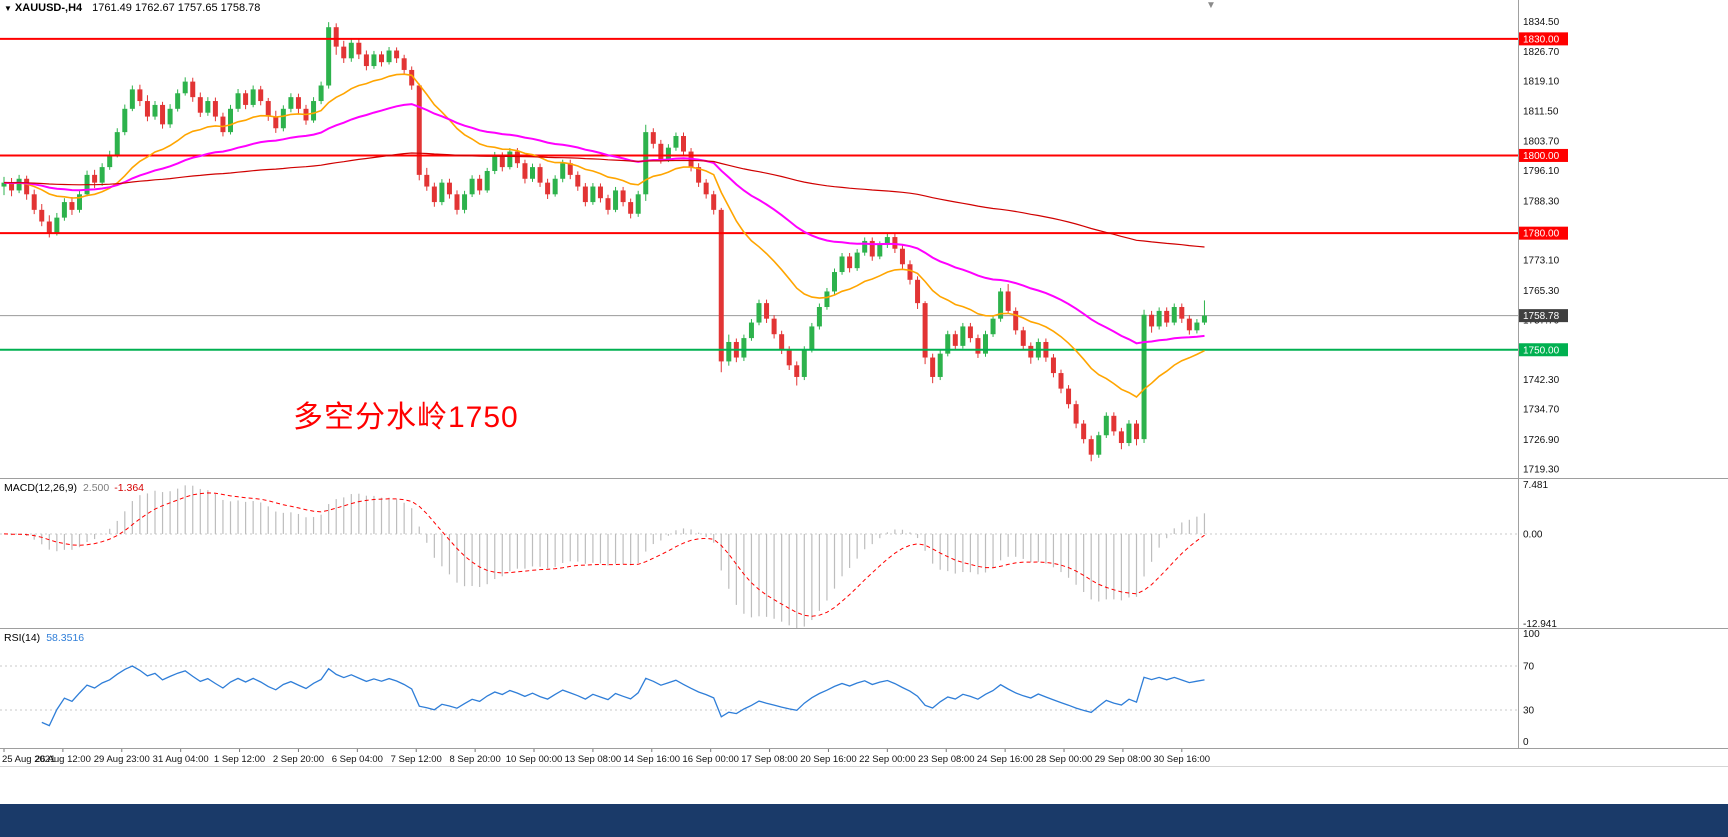  I want to click on bottom-bar, so click(864, 820).